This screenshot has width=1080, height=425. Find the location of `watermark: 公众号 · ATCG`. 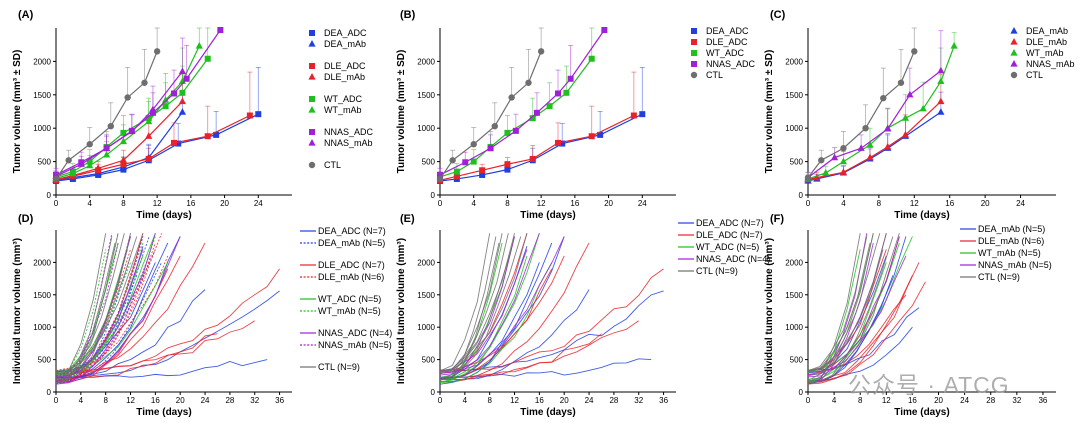

watermark: 公众号 · ATCG is located at coordinates (929, 385).